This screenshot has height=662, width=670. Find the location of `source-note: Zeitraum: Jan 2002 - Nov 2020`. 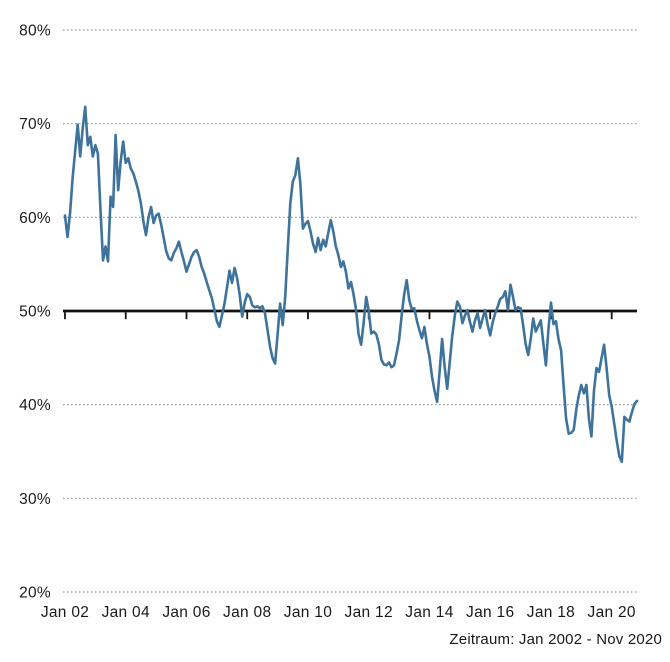

source-note: Zeitraum: Jan 2002 - Nov 2020 is located at coordinates (555, 639).